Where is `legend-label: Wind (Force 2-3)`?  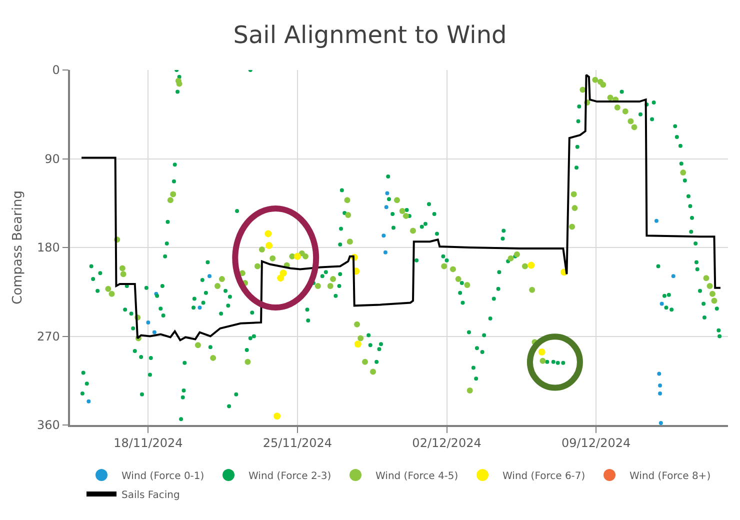 legend-label: Wind (Force 2-3) is located at coordinates (290, 476).